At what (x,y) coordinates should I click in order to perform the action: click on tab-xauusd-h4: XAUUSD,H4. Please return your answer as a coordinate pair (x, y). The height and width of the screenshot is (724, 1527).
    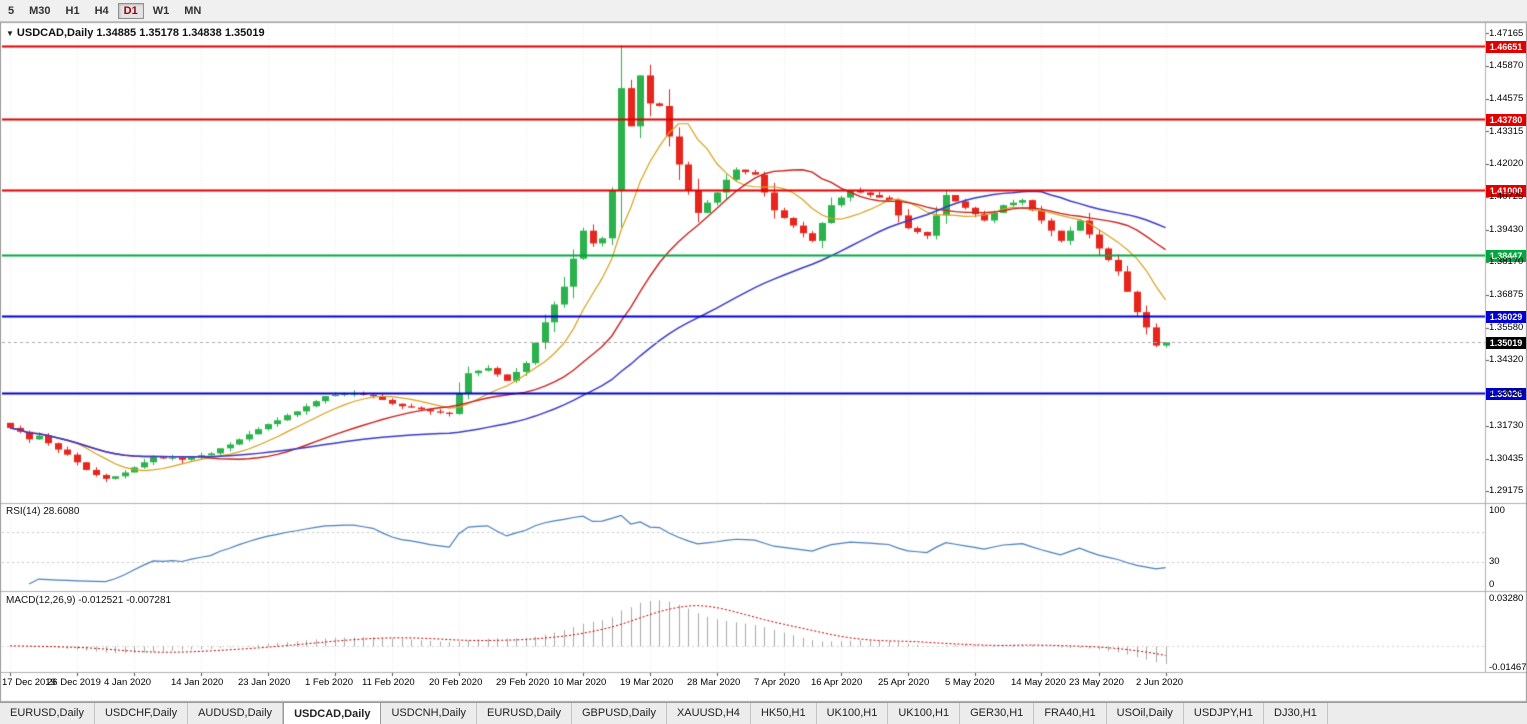
    Looking at the image, I should click on (709, 713).